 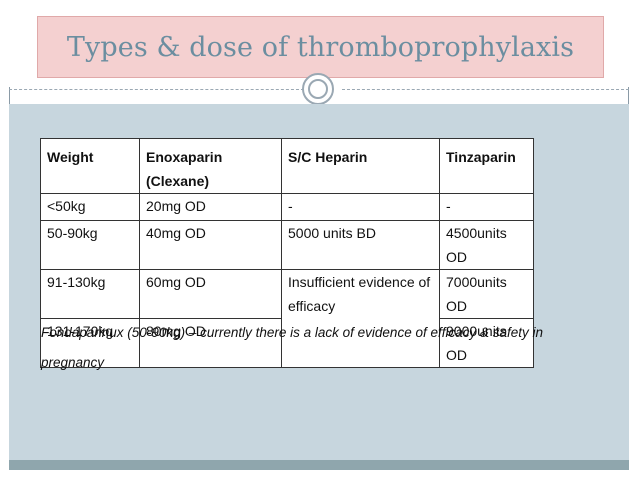 I want to click on cell-tinzaparin: -, so click(x=486, y=207).